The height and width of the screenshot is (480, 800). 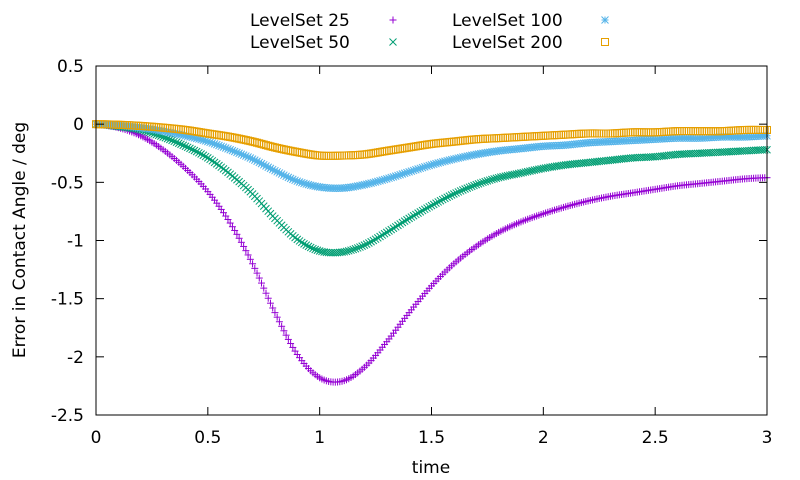 What do you see at coordinates (207, 438) in the screenshot?
I see `x-tick-label: 0.5` at bounding box center [207, 438].